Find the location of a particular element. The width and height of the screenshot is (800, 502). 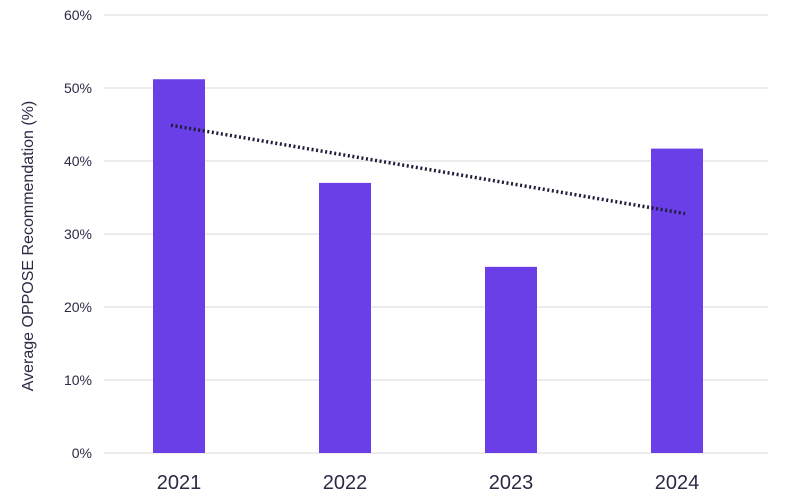

x-tick-label: 2023 is located at coordinates (511, 483).